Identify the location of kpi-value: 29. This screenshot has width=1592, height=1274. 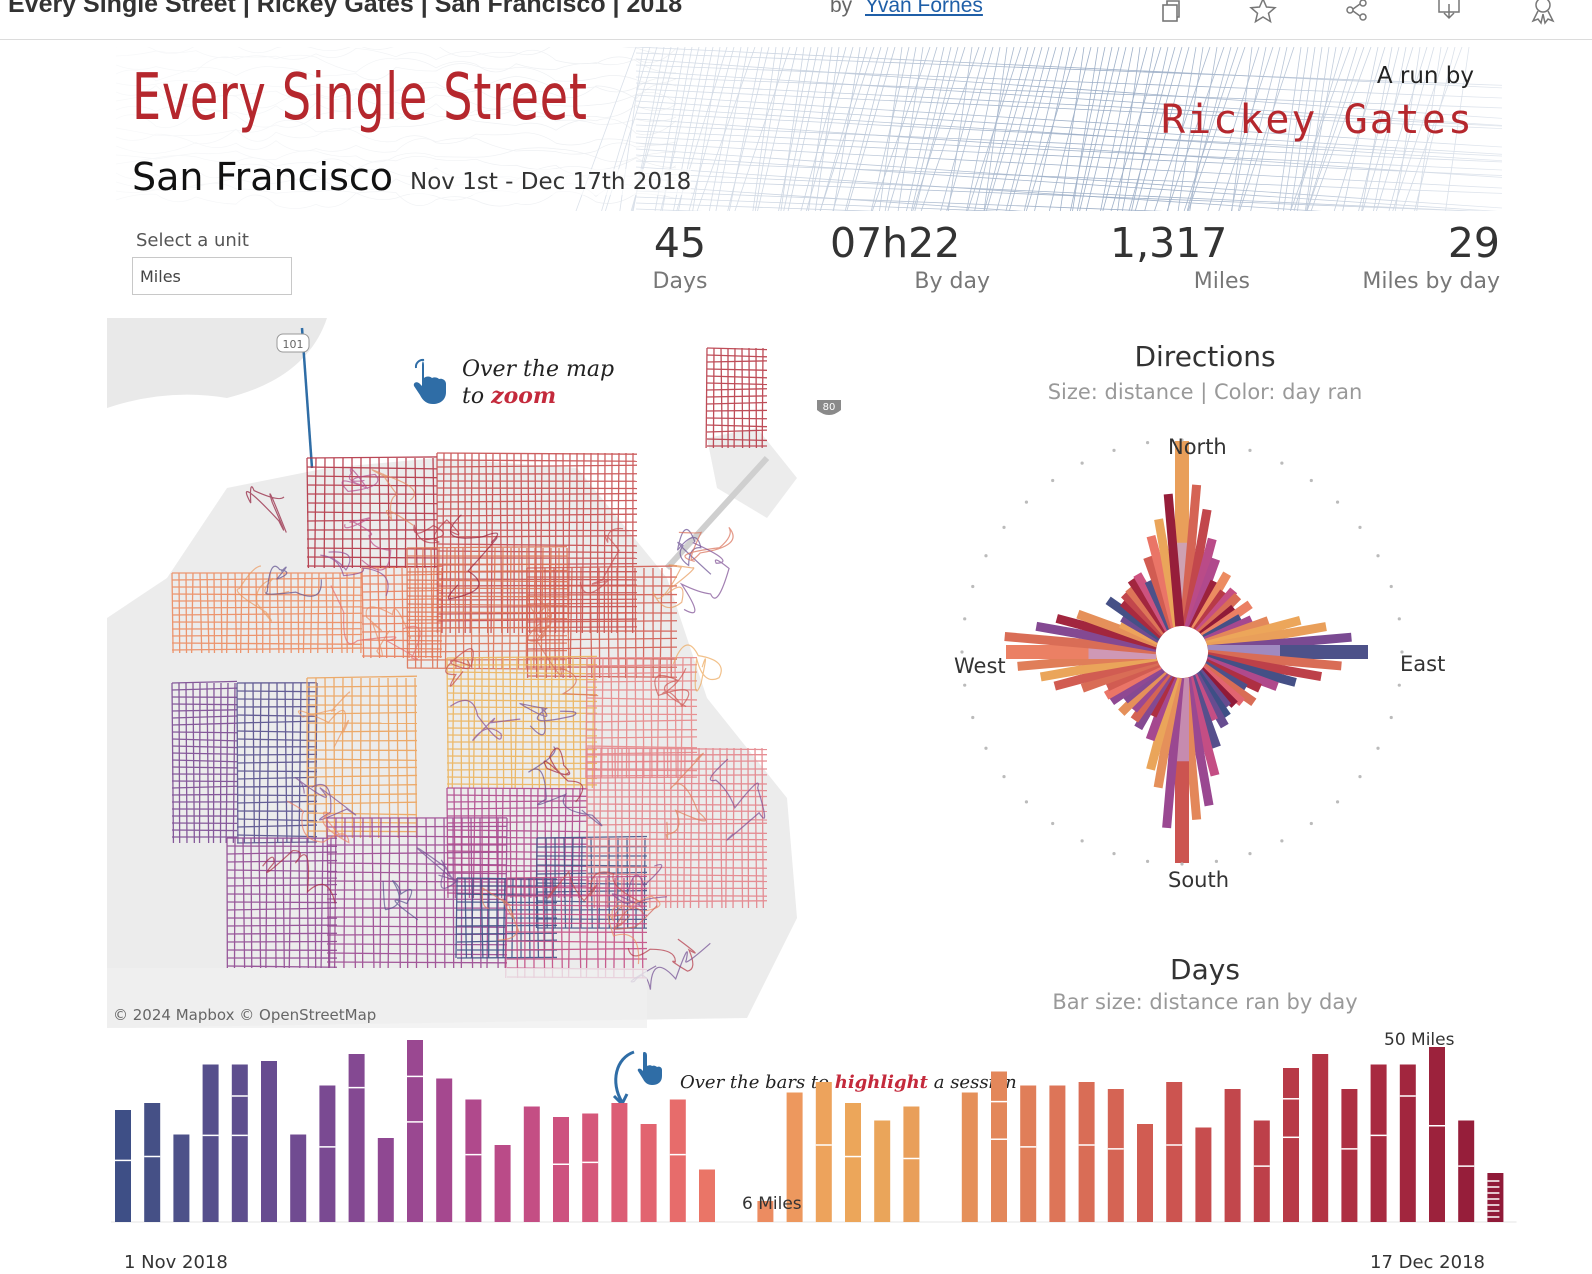
(1473, 243).